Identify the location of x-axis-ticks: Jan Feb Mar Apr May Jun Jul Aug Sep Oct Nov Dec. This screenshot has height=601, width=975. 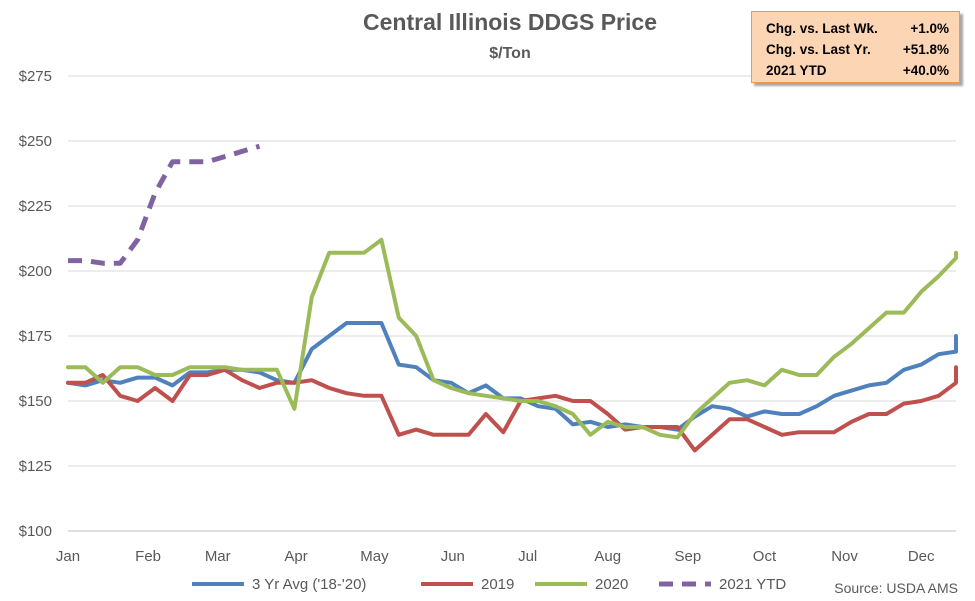
(495, 556).